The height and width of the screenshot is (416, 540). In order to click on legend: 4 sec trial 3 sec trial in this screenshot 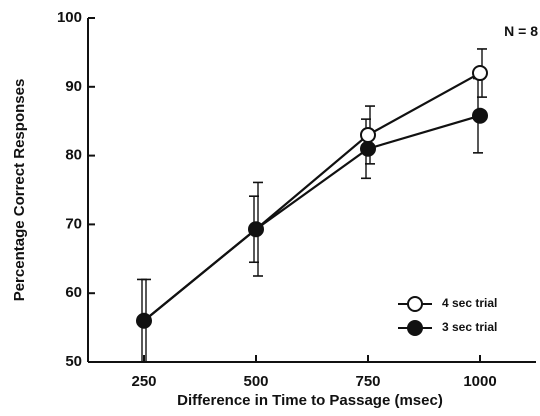, I will do `click(447, 316)`.